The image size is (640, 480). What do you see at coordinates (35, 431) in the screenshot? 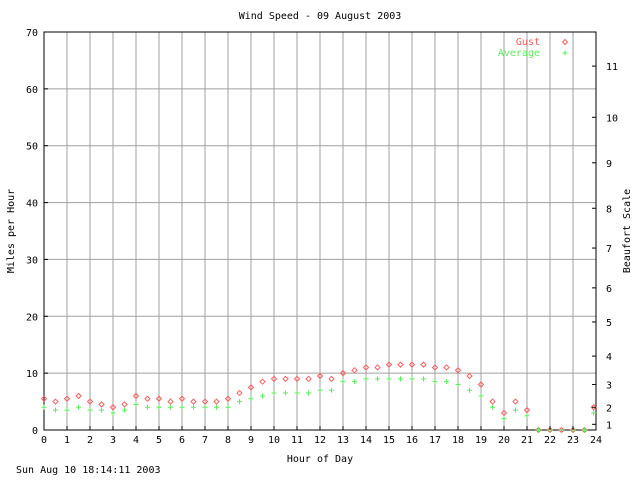
I see `y-tick-label: 0` at bounding box center [35, 431].